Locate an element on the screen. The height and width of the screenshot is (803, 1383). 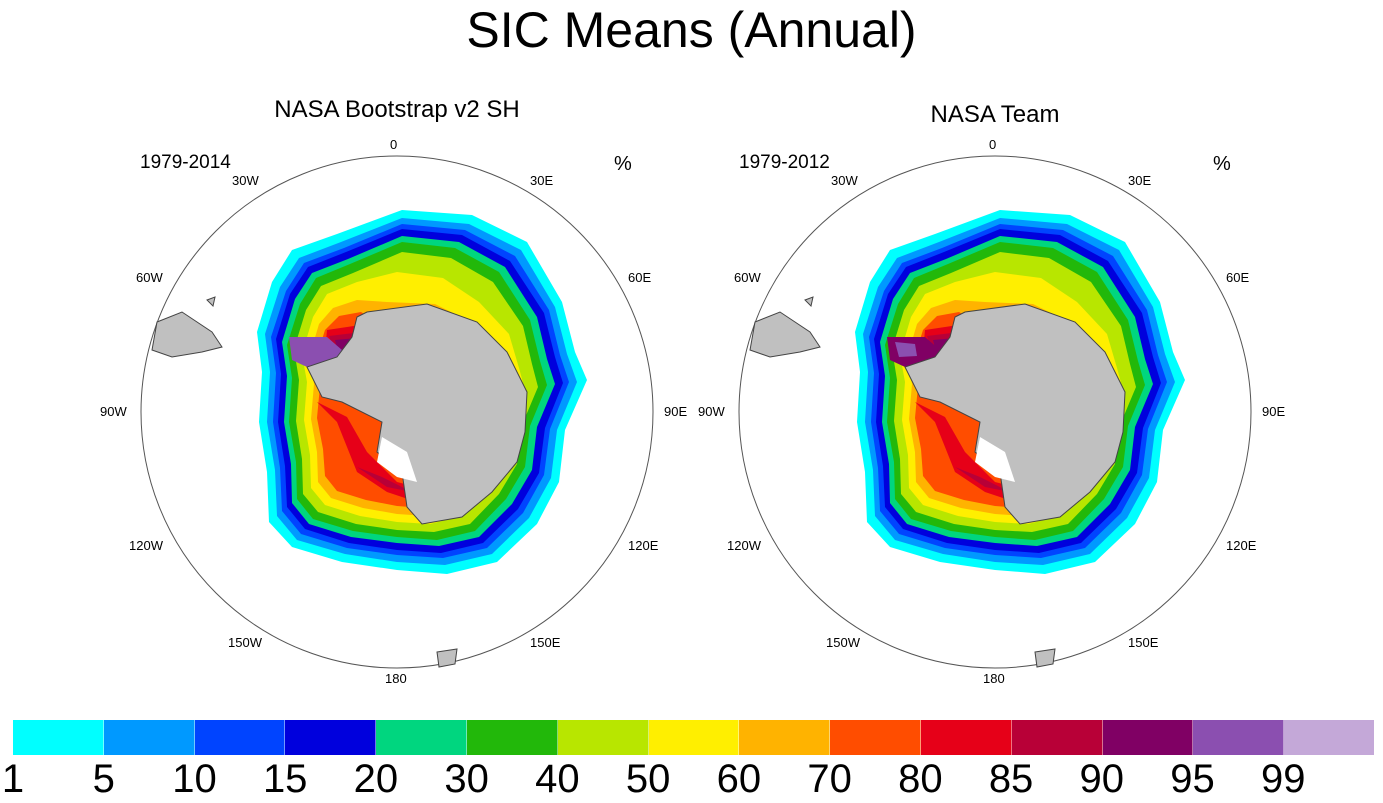
lon-label-0-team: 0 is located at coordinates (993, 144).